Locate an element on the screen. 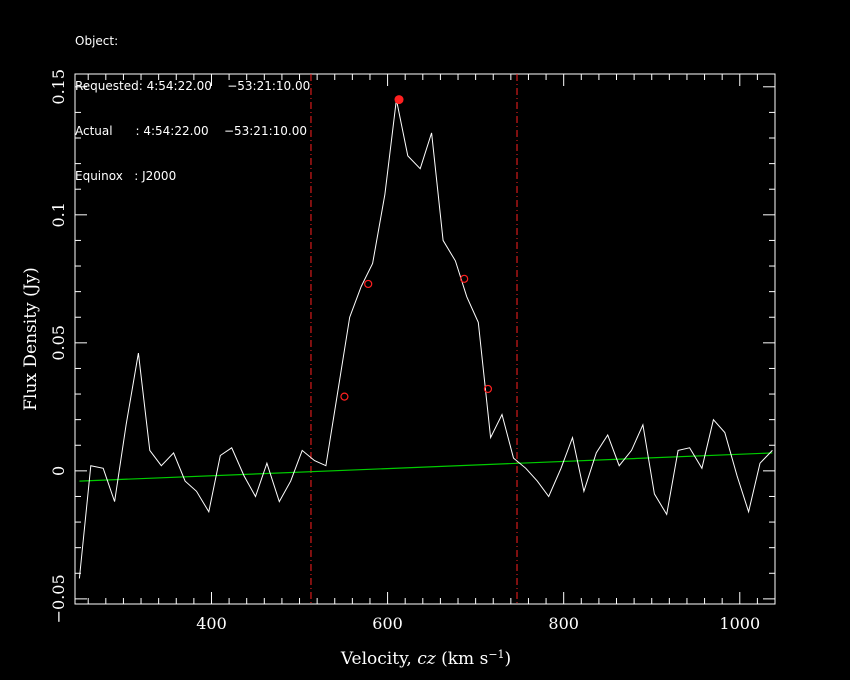 Image resolution: width=850 pixels, height=680 pixels. y-tick-label: 0.1 is located at coordinates (58, 214).